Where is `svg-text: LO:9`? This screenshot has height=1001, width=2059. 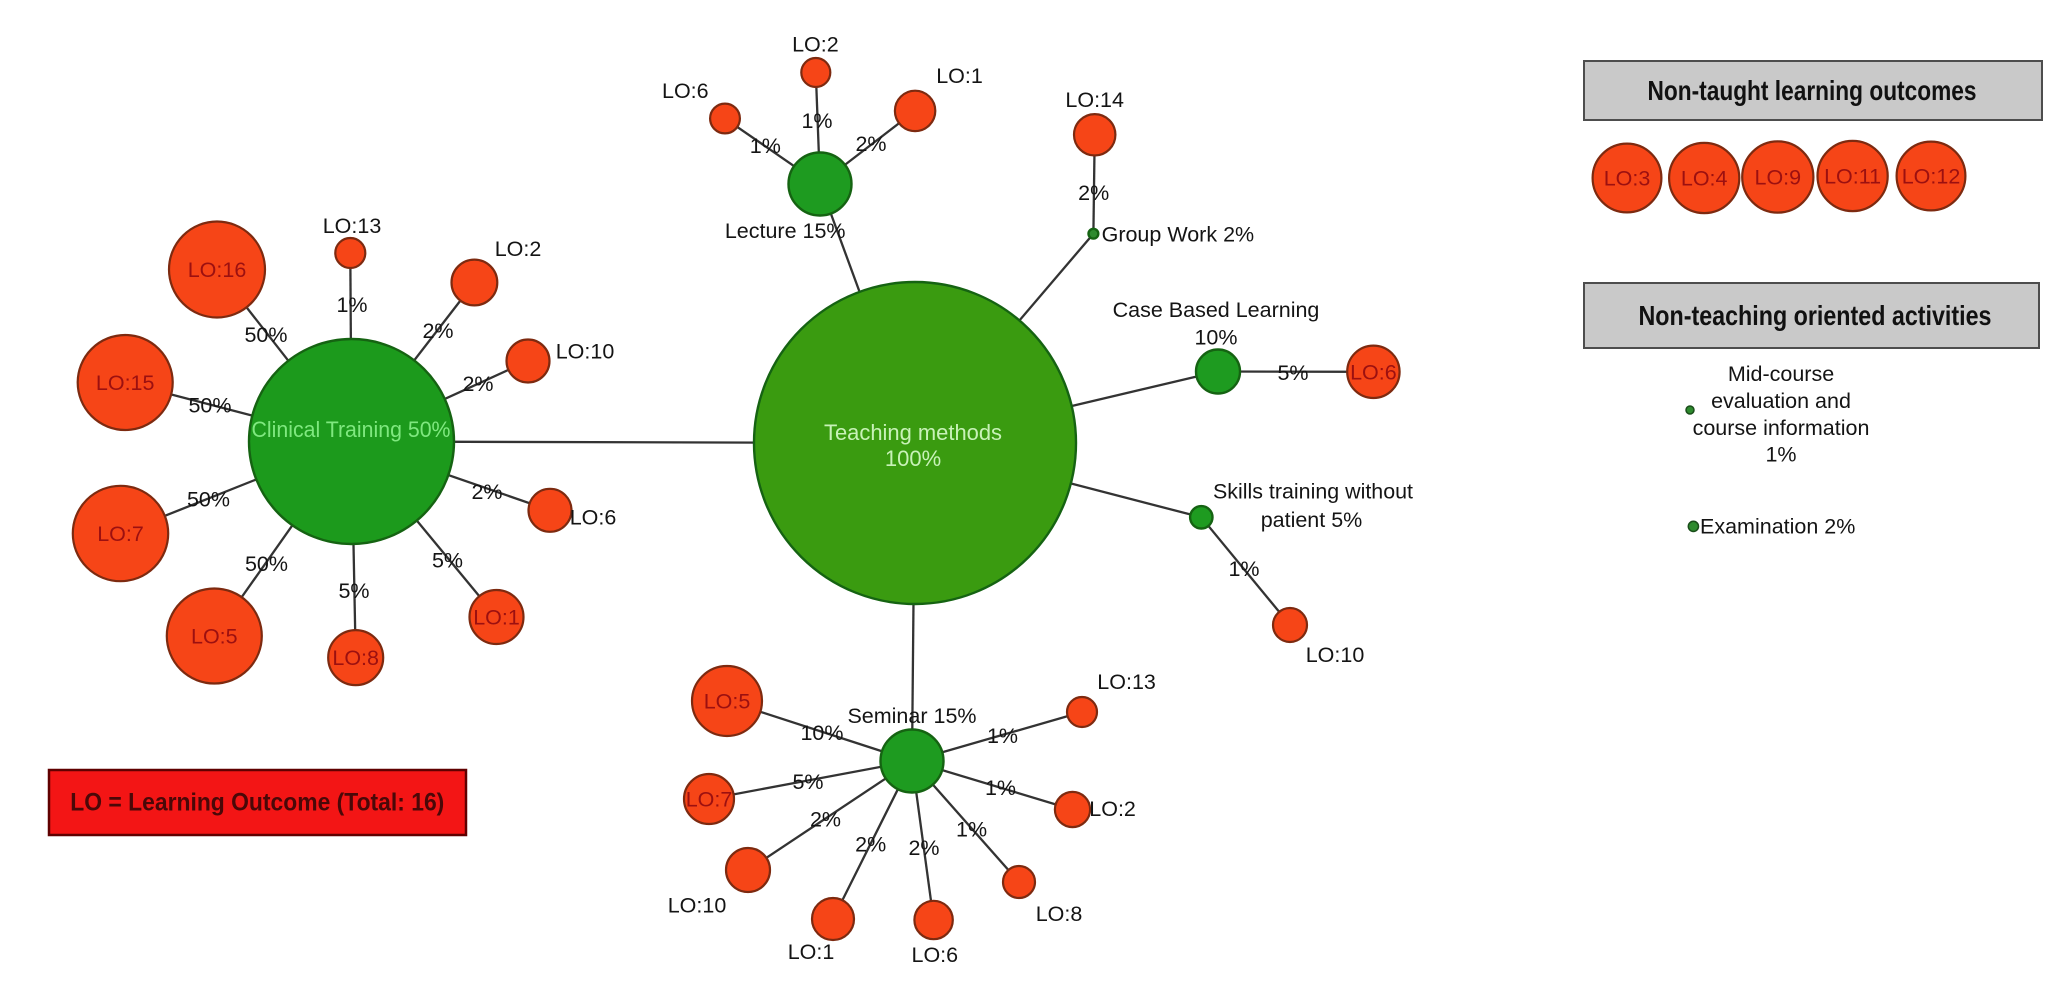
svg-text: LO:9 is located at coordinates (1777, 178).